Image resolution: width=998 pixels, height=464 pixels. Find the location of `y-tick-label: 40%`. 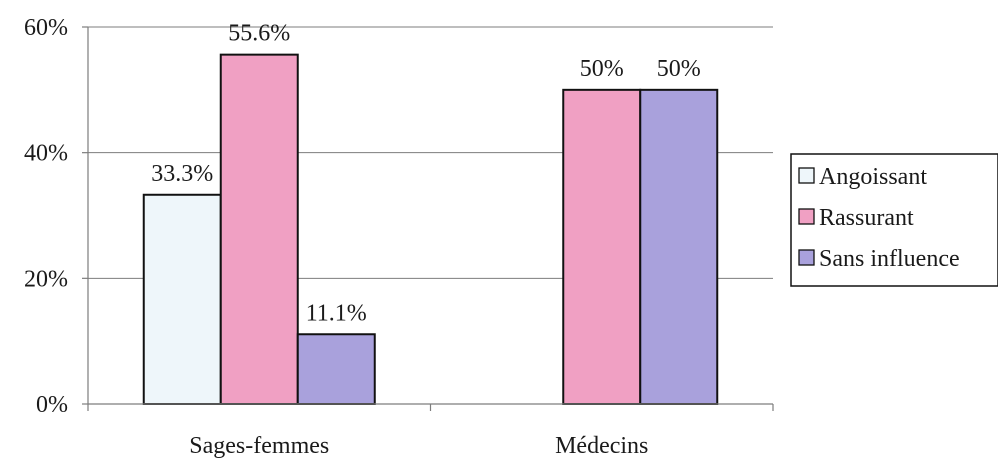

y-tick-label: 40% is located at coordinates (46, 154).